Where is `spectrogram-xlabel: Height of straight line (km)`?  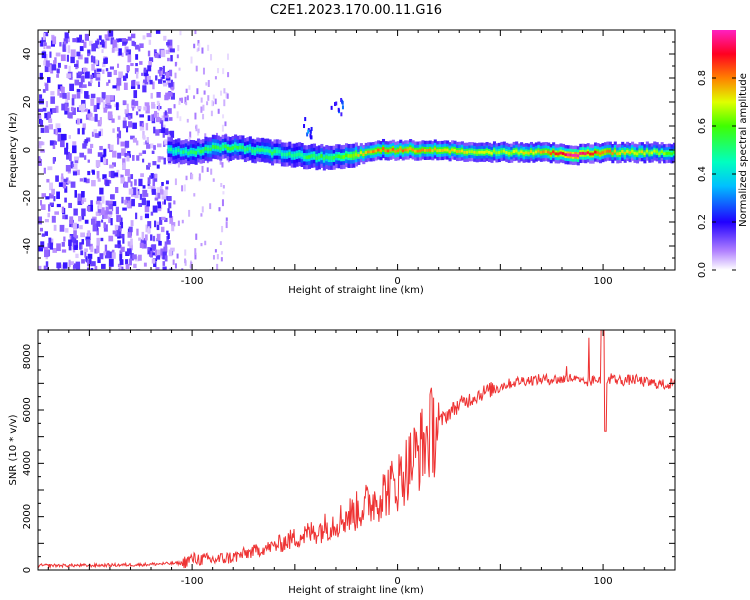
spectrogram-xlabel: Height of straight line (km) is located at coordinates (356, 290).